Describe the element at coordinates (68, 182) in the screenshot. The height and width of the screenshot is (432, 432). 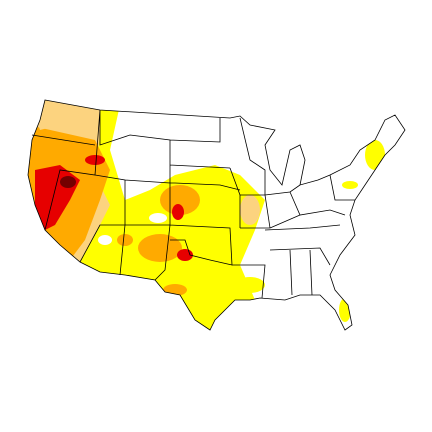
I see `exceptional-drought` at that location.